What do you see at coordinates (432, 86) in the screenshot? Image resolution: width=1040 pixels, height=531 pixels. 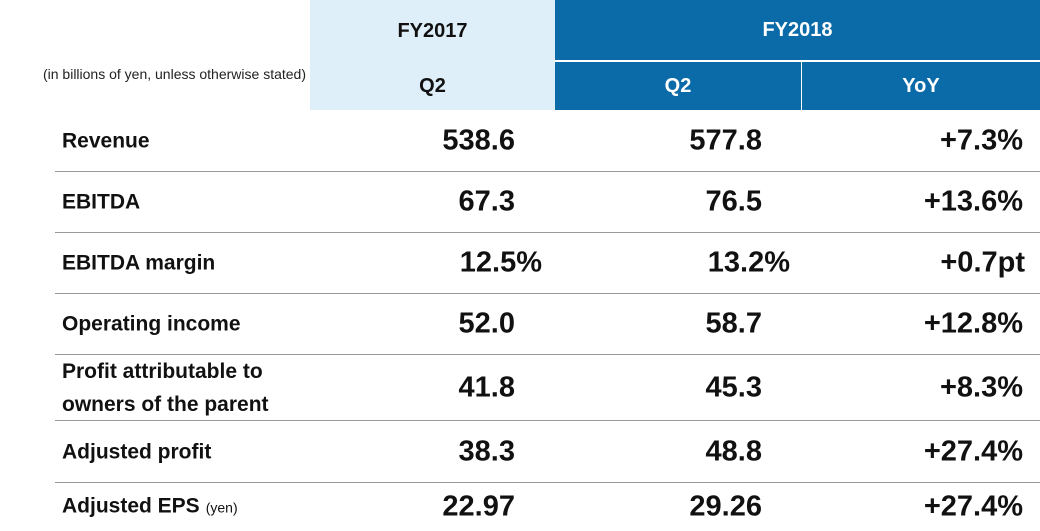 I see `fy2017-q-header: Q2` at bounding box center [432, 86].